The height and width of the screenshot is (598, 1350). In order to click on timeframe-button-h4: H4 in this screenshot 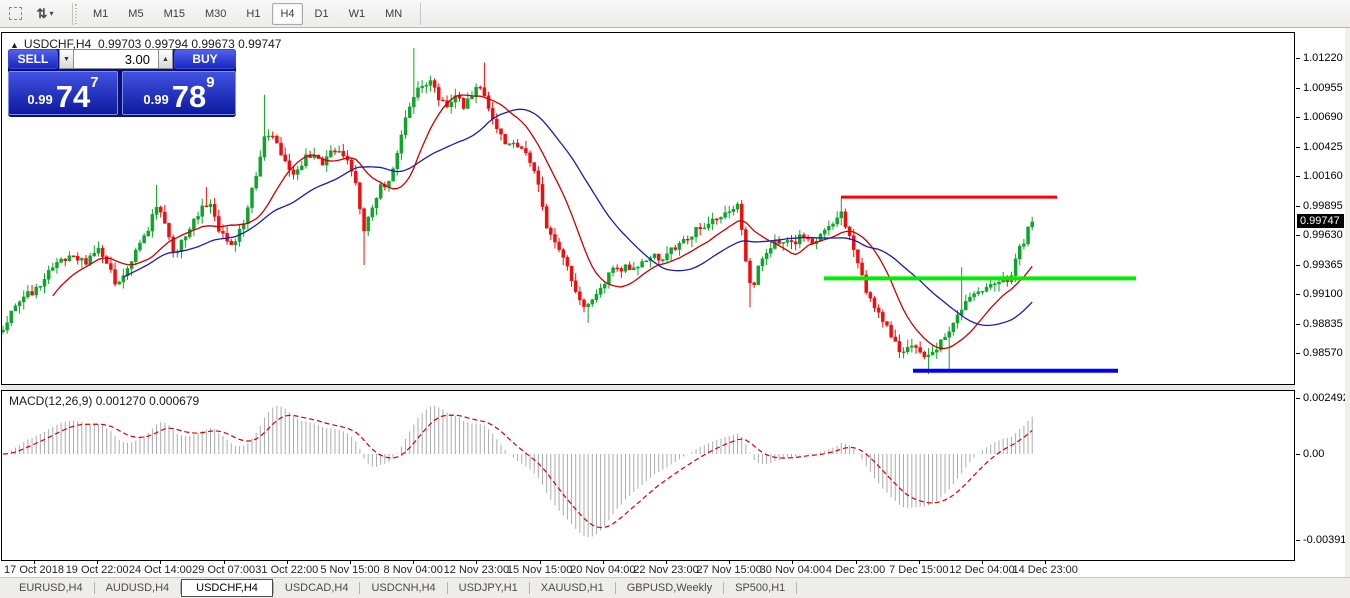, I will do `click(287, 13)`.